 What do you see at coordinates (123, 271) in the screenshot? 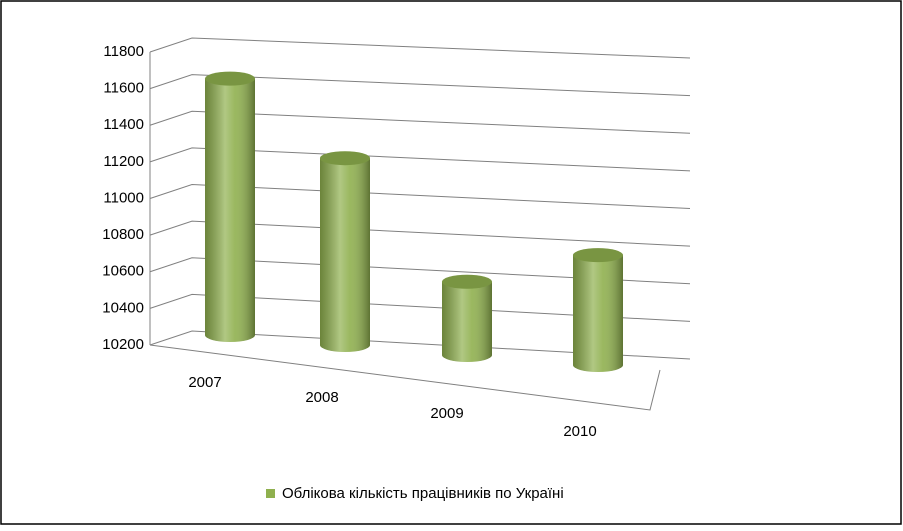
I see `y-tick-label: 10600` at bounding box center [123, 271].